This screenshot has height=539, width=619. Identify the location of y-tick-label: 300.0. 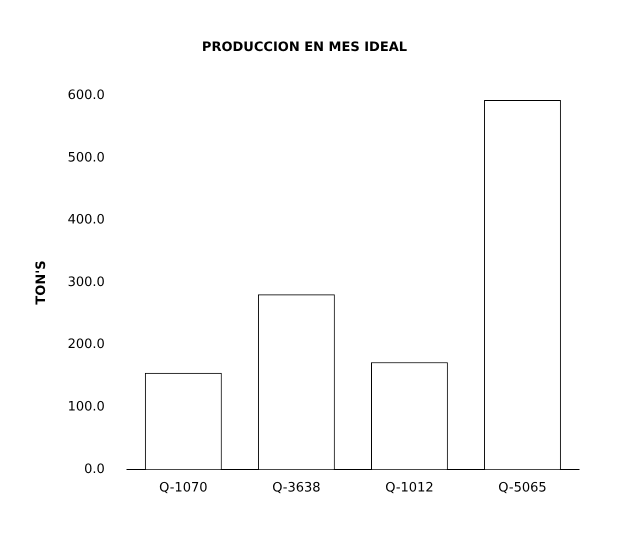
(86, 282).